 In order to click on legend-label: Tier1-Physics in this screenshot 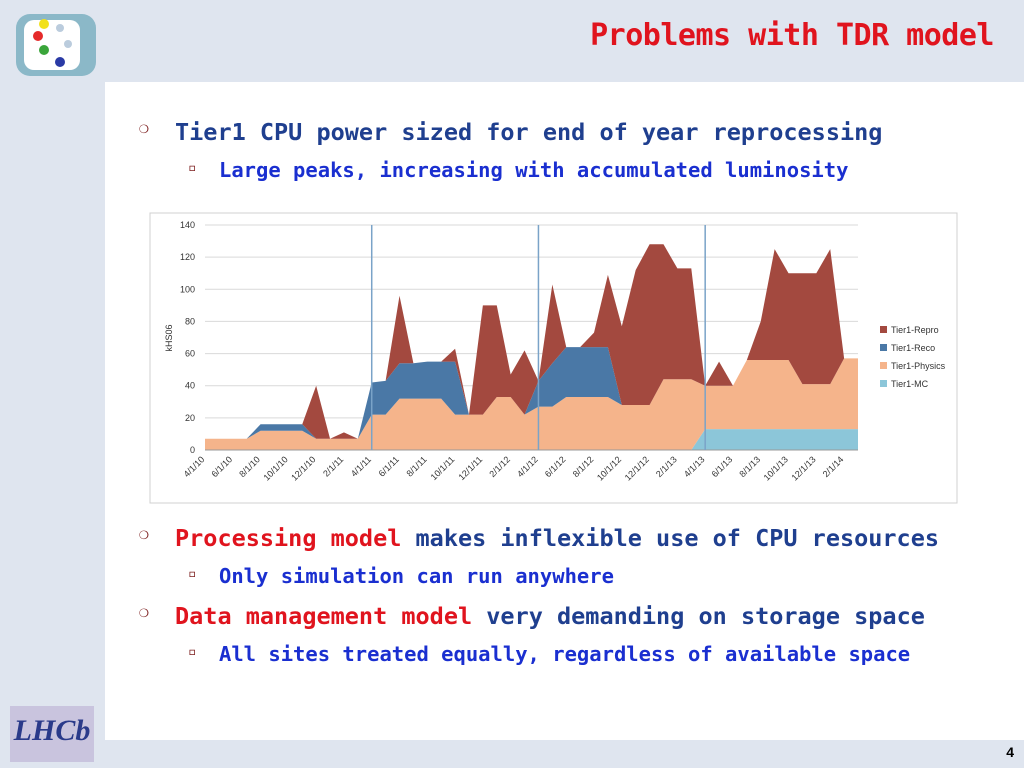, I will do `click(918, 366)`.